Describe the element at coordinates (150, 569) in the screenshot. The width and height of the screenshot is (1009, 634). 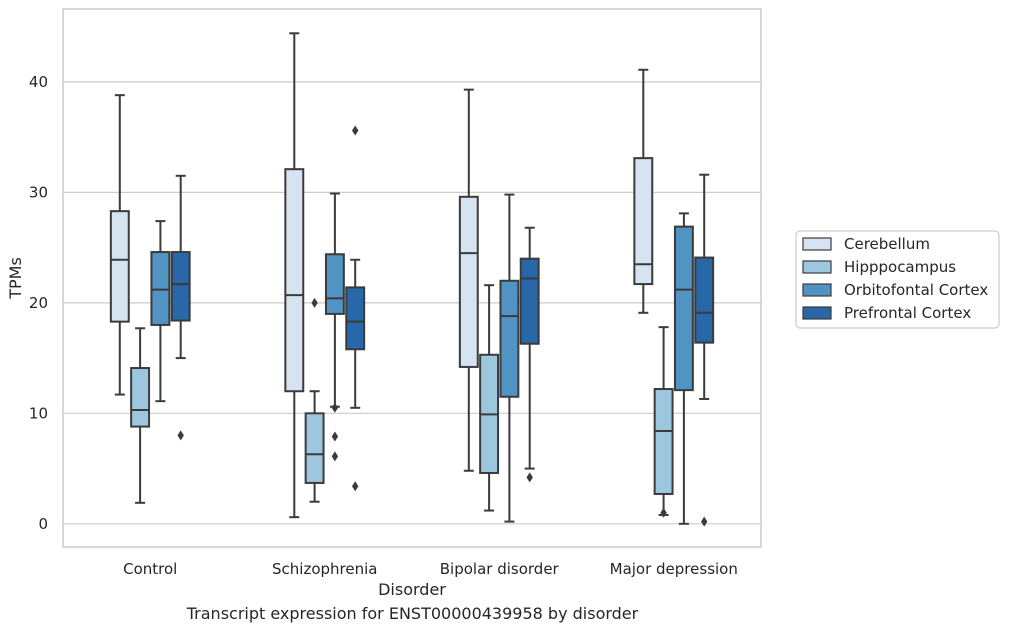
I see `x-tick-label: Control` at that location.